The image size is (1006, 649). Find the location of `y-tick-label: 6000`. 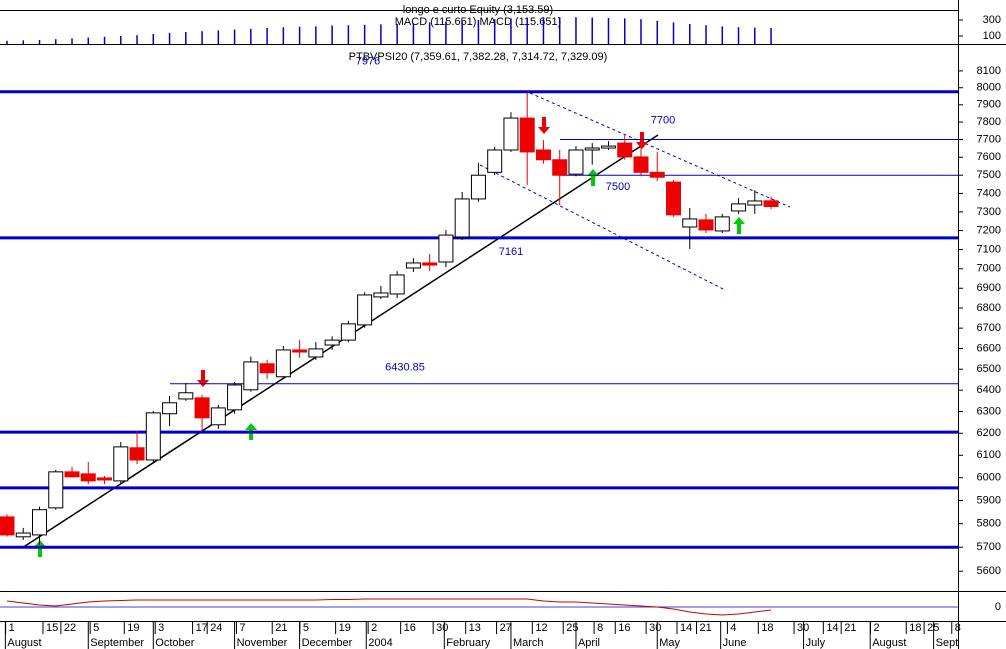

y-tick-label: 6000 is located at coordinates (989, 478).